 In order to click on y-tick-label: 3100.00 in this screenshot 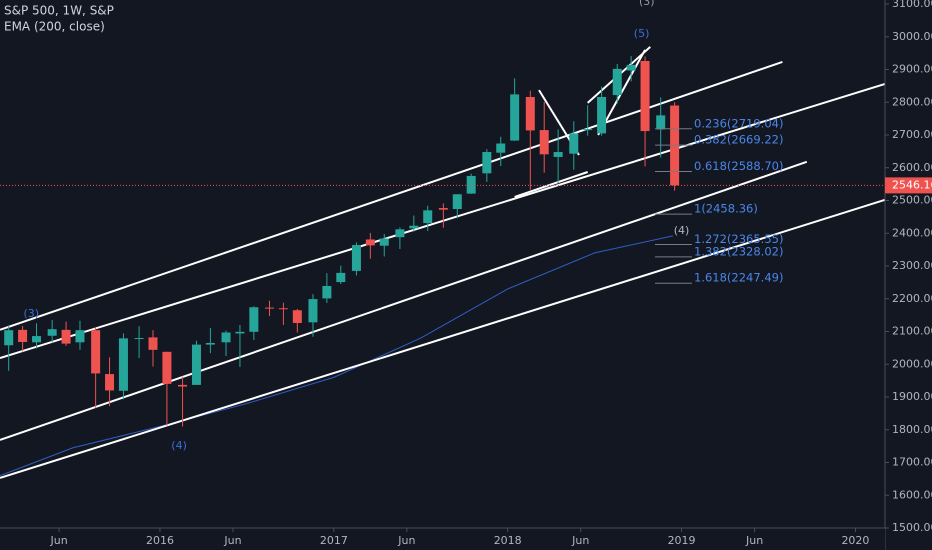, I will do `click(912, 5)`.